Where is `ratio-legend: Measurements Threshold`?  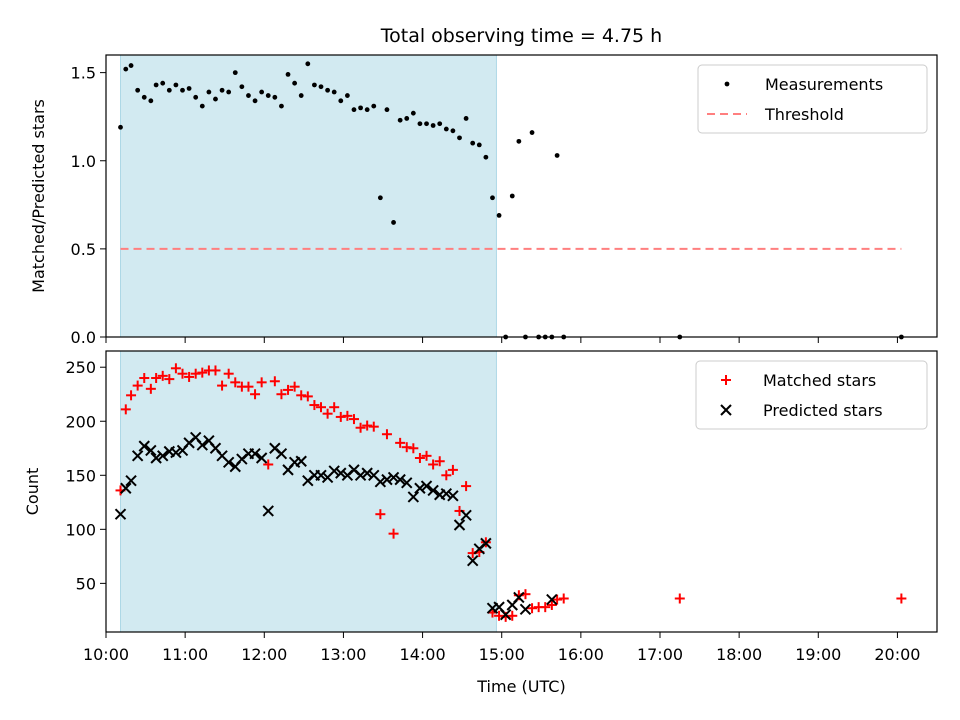
ratio-legend: Measurements Threshold is located at coordinates (812, 99).